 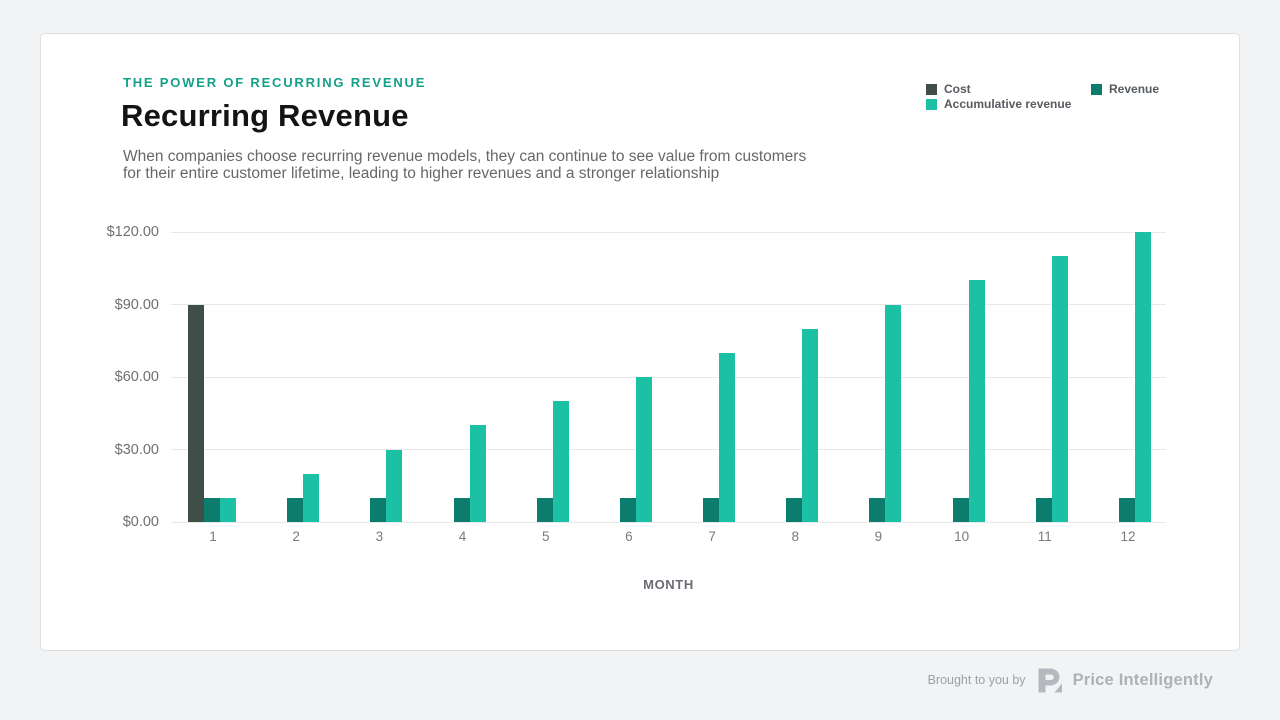 What do you see at coordinates (1070, 680) in the screenshot?
I see `footer-attribution: Brought to you by Price Intelligently` at bounding box center [1070, 680].